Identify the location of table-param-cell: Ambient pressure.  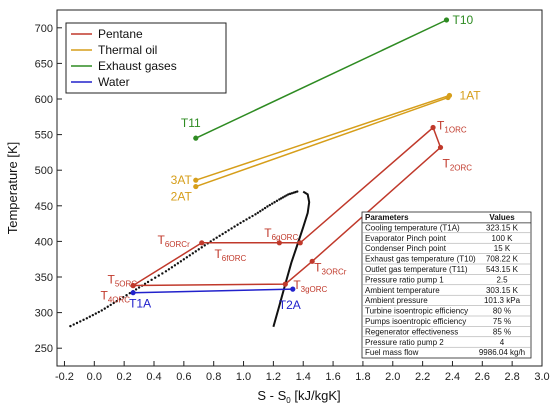
(396, 300).